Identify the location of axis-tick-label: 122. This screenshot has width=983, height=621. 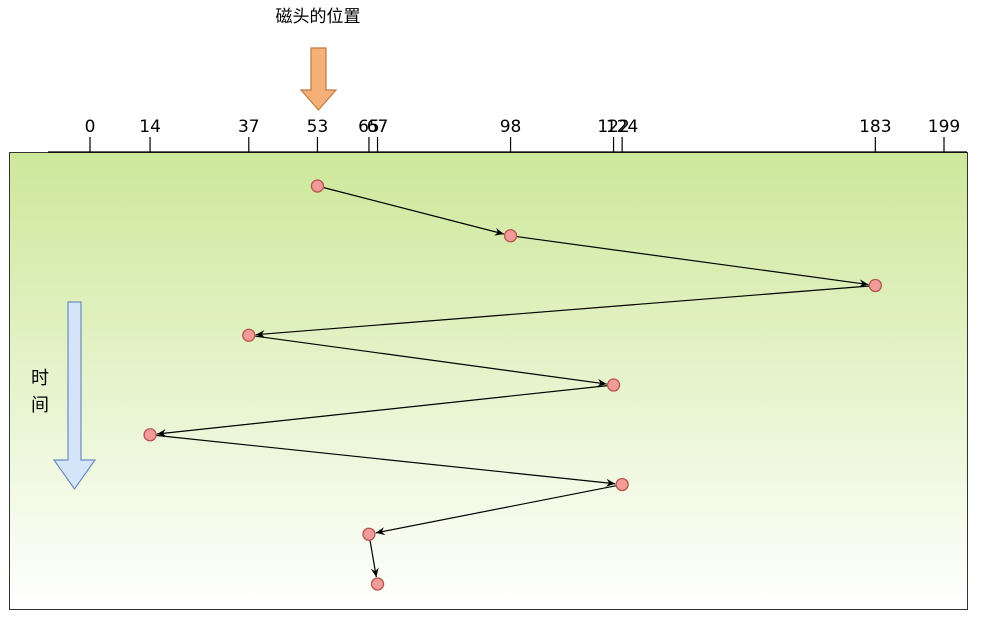
(613, 127).